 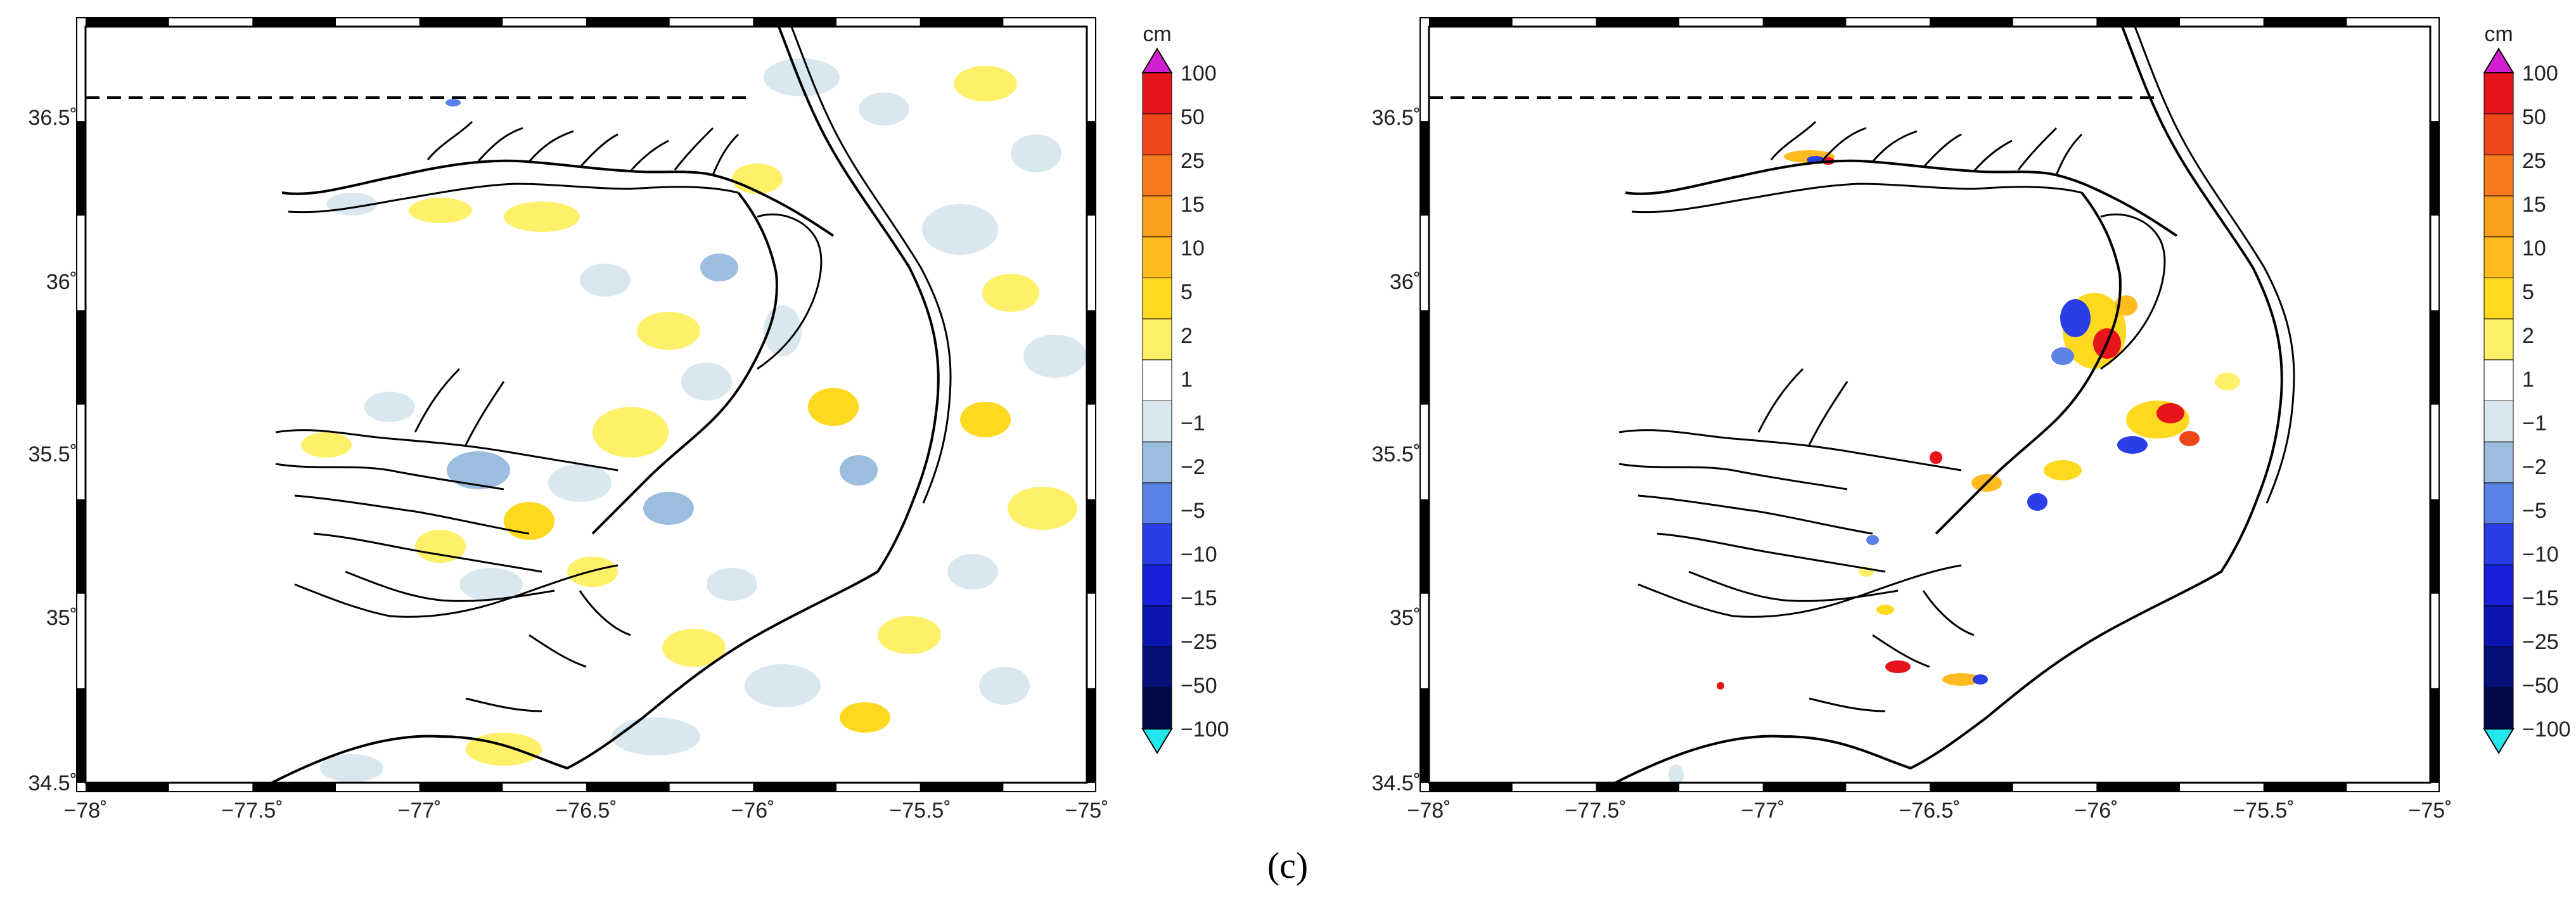 What do you see at coordinates (1929, 811) in the screenshot?
I see `right-x-tick-label: −76.5˚` at bounding box center [1929, 811].